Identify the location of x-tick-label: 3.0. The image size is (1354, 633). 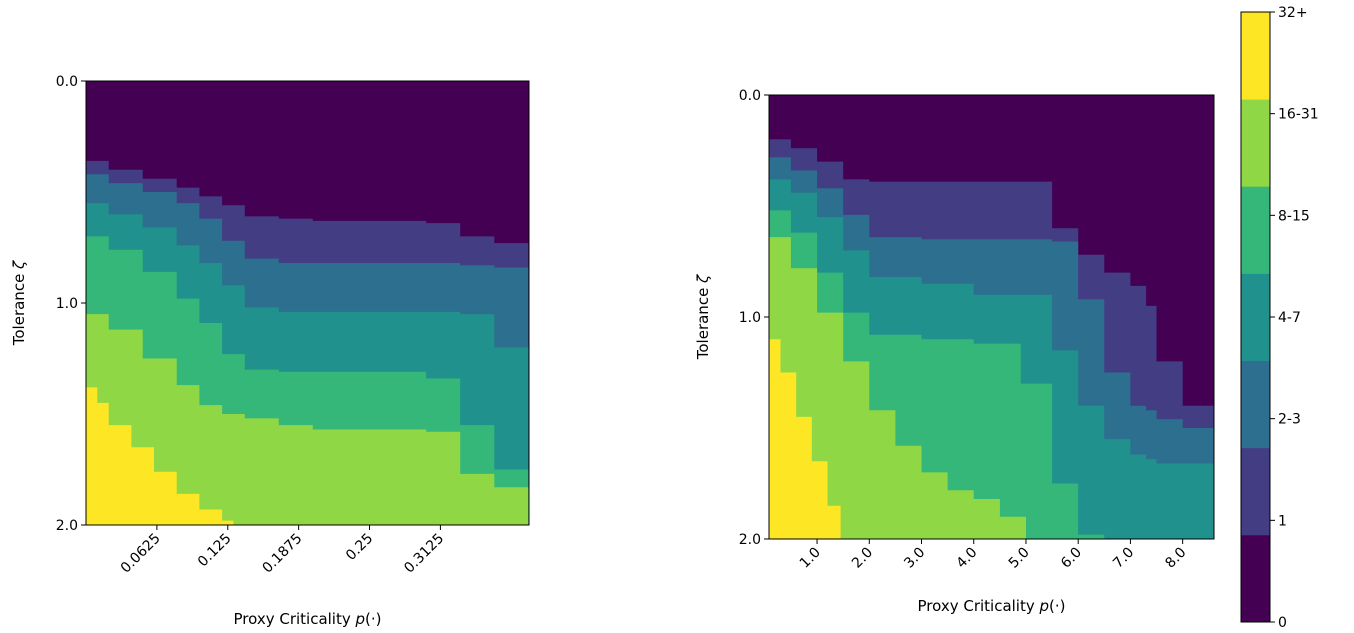
(914, 558).